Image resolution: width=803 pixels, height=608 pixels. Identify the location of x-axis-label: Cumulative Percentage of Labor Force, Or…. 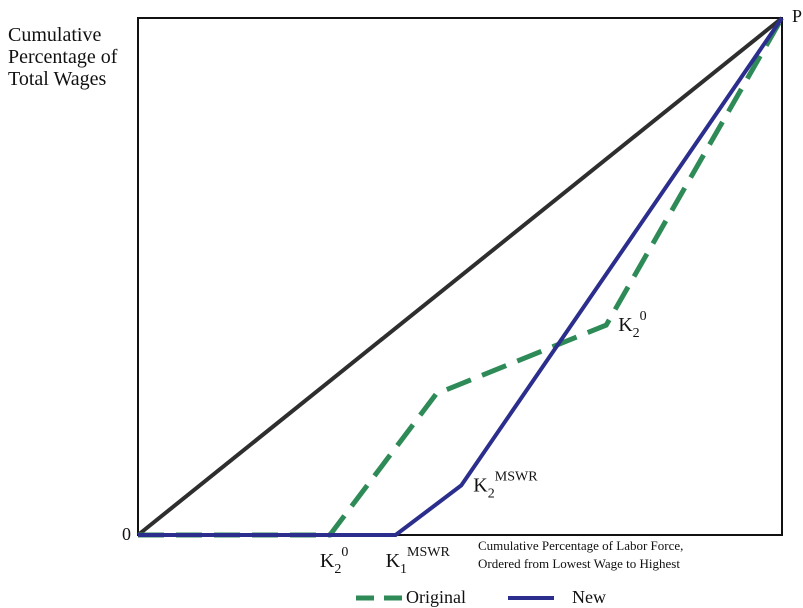
(580, 555).